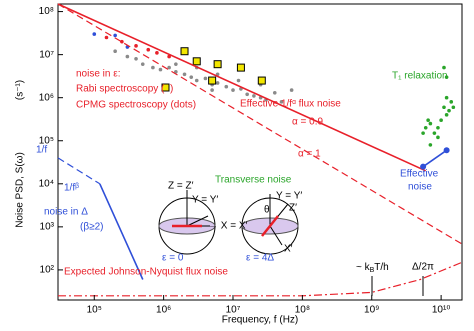 This screenshot has width=474, height=331. What do you see at coordinates (308, 122) in the screenshot?
I see `annotation: α = 0.9` at bounding box center [308, 122].